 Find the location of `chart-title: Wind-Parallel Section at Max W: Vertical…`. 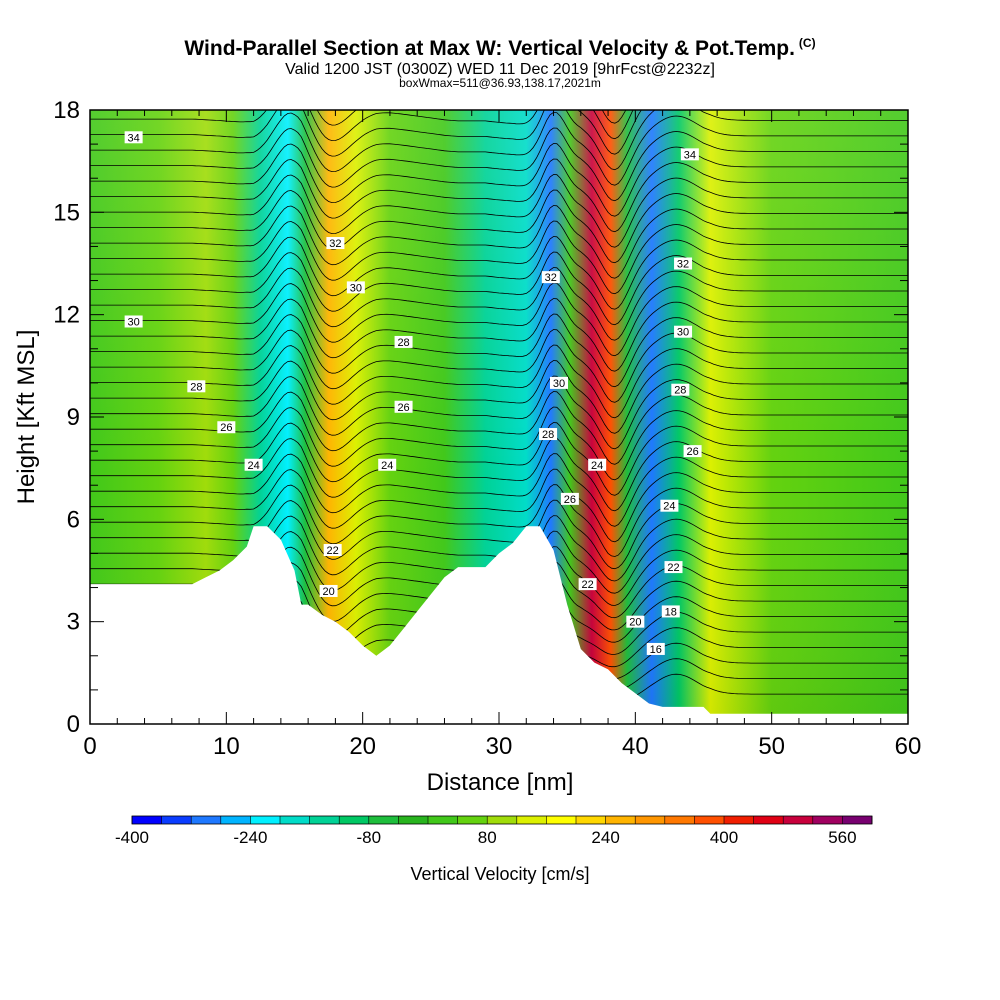

chart-title: Wind-Parallel Section at Max W: Vertical… is located at coordinates (500, 48).